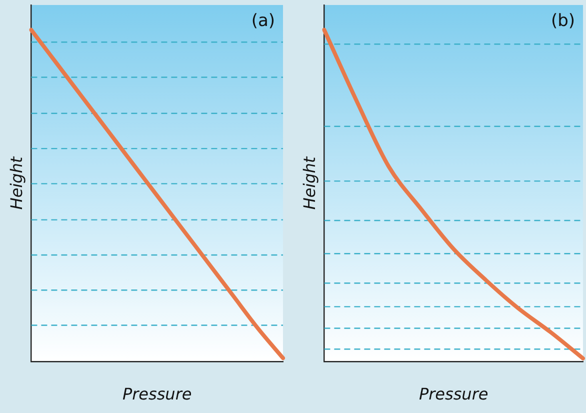  Describe the element at coordinates (562, 20) in the screenshot. I see `annotation: (b)` at that location.